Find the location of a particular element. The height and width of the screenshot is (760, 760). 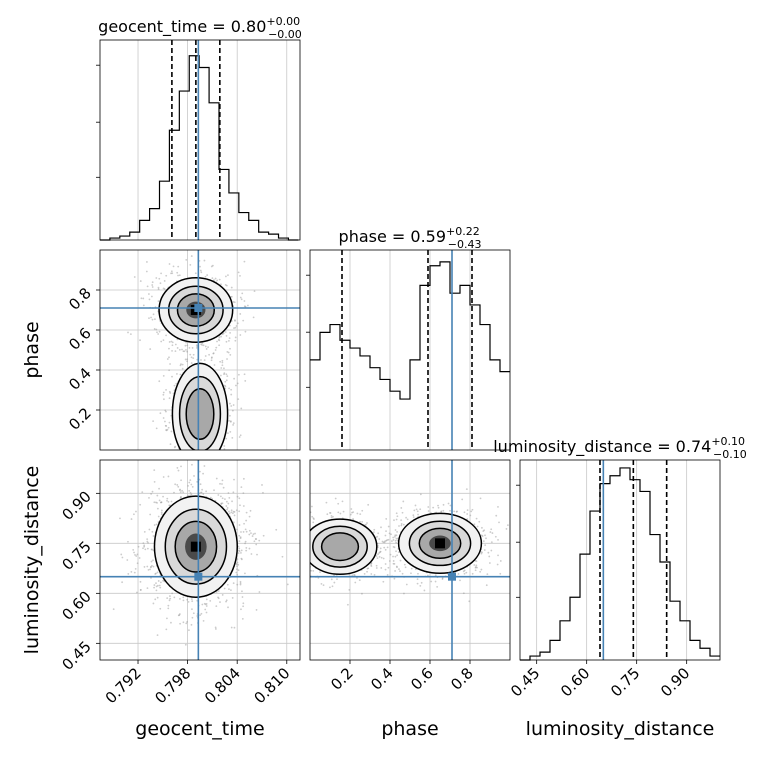

x-tick-label: 0.75 is located at coordinates (625, 682).